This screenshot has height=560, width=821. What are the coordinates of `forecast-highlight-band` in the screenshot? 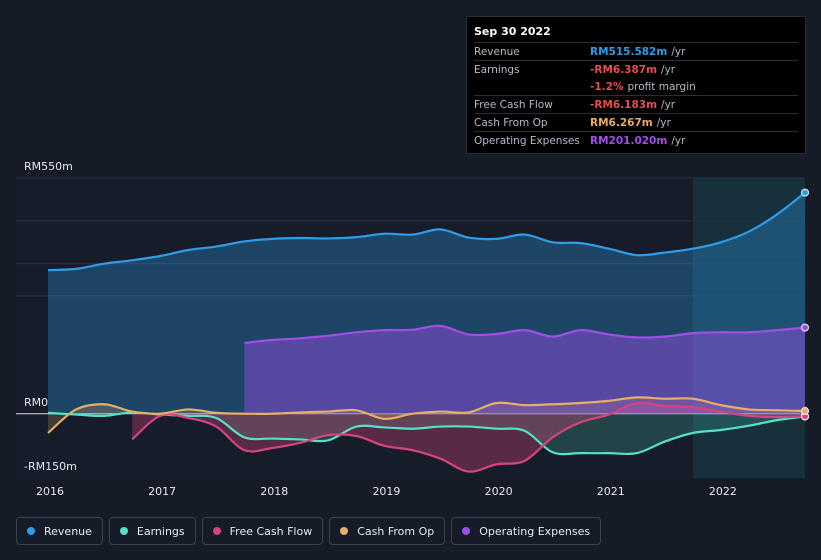 It's located at (748, 328).